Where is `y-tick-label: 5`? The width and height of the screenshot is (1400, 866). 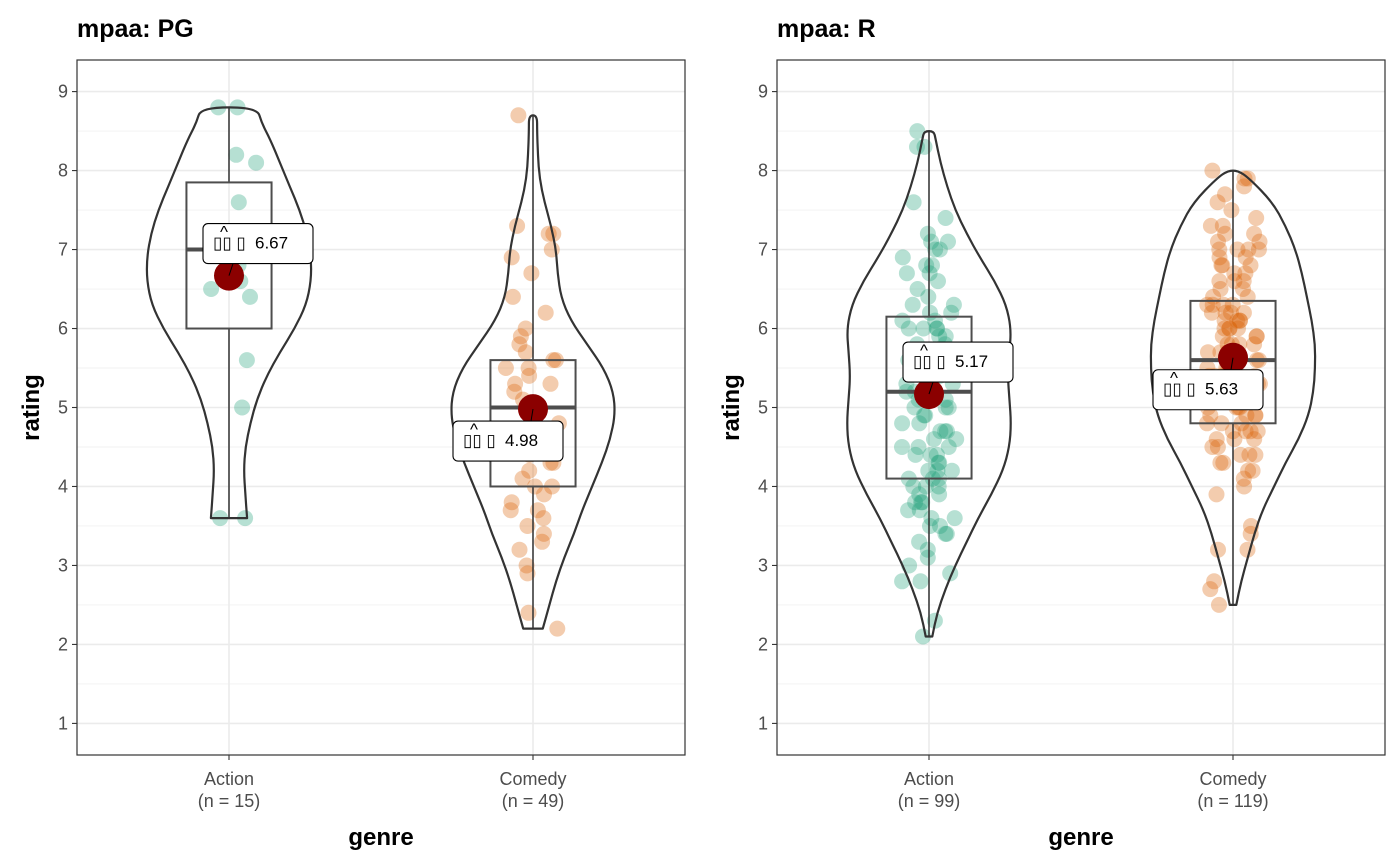 y-tick-label: 5 is located at coordinates (763, 408).